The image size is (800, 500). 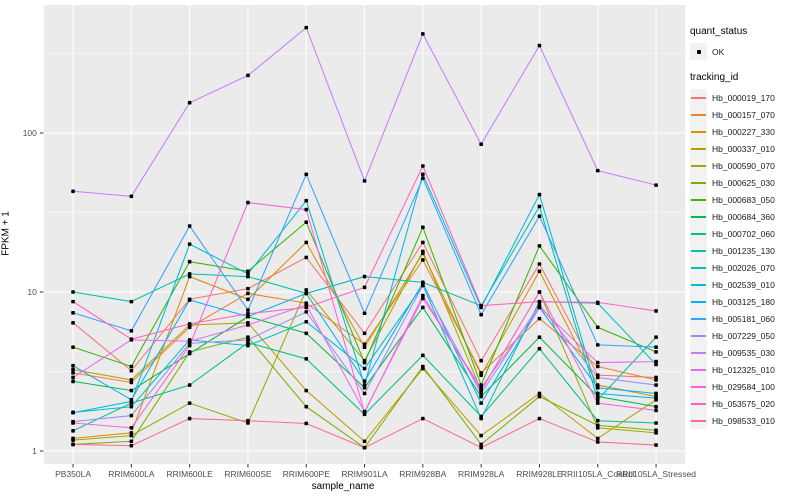 I want to click on legend-tracking-title: tracking_id, so click(x=714, y=77).